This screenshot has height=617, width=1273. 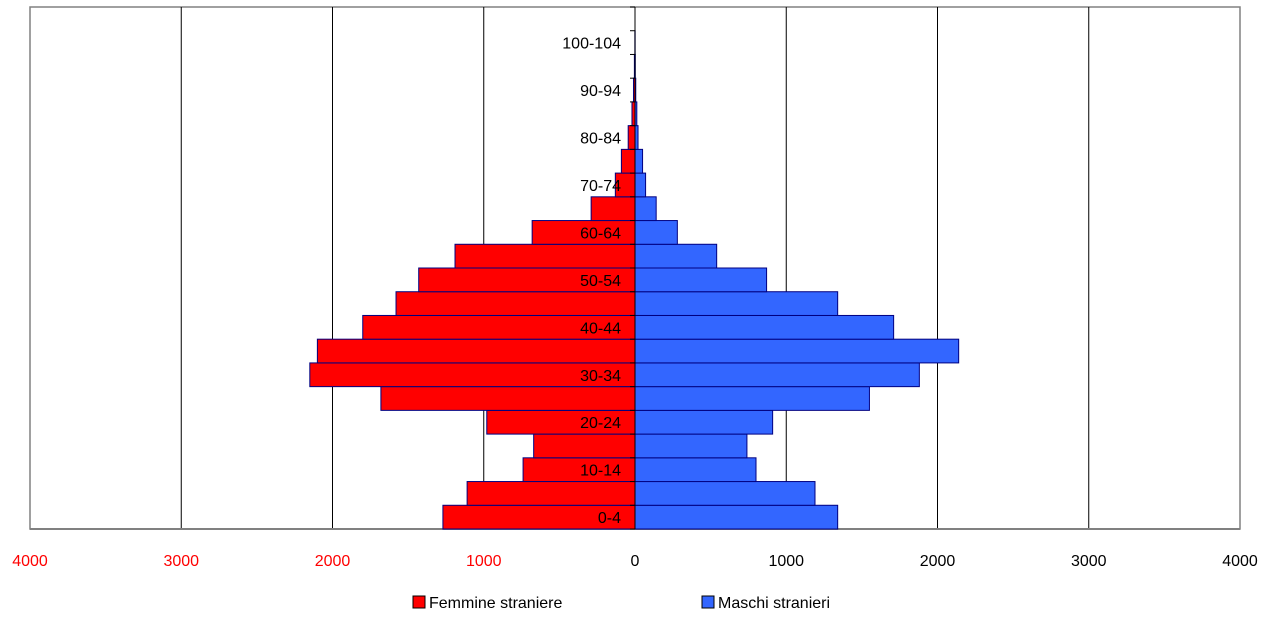 What do you see at coordinates (181, 561) in the screenshot?
I see `x-tick-left-3000: 3000` at bounding box center [181, 561].